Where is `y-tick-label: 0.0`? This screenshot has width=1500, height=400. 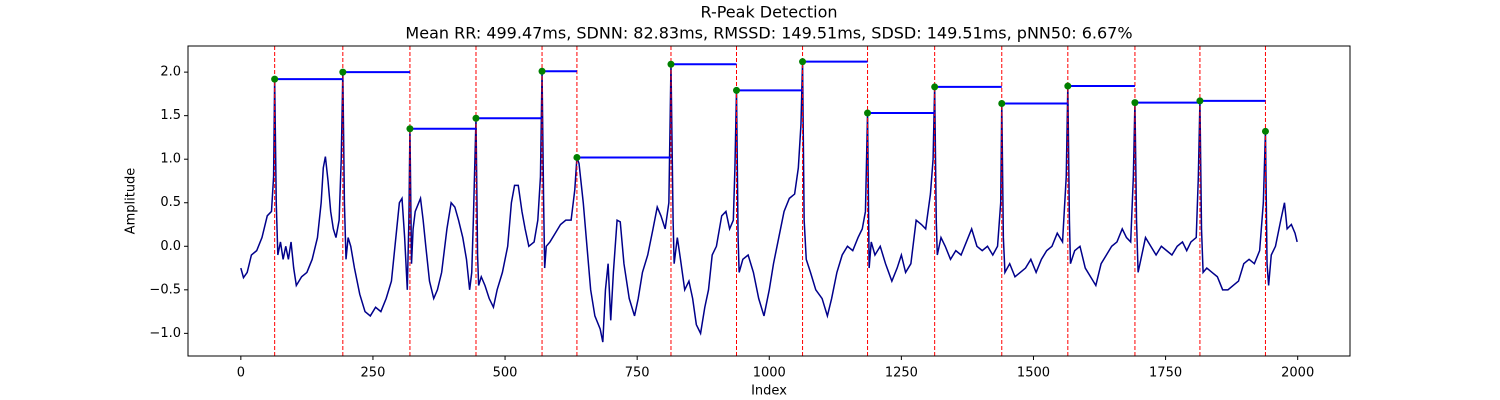
y-tick-label: 0.0 is located at coordinates (170, 246).